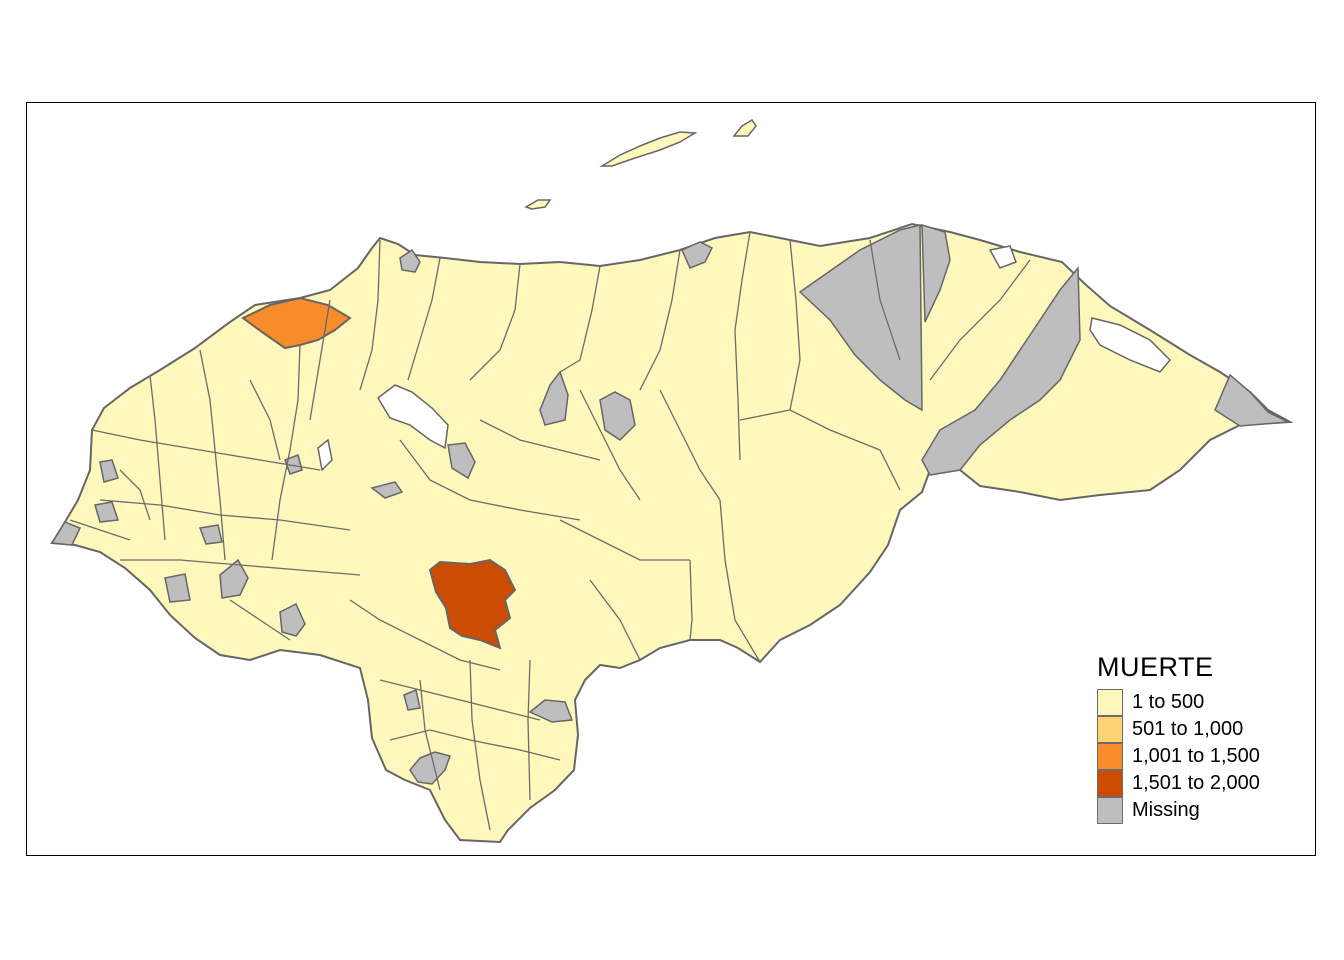  I want to click on legend-label: Missing, so click(1166, 810).